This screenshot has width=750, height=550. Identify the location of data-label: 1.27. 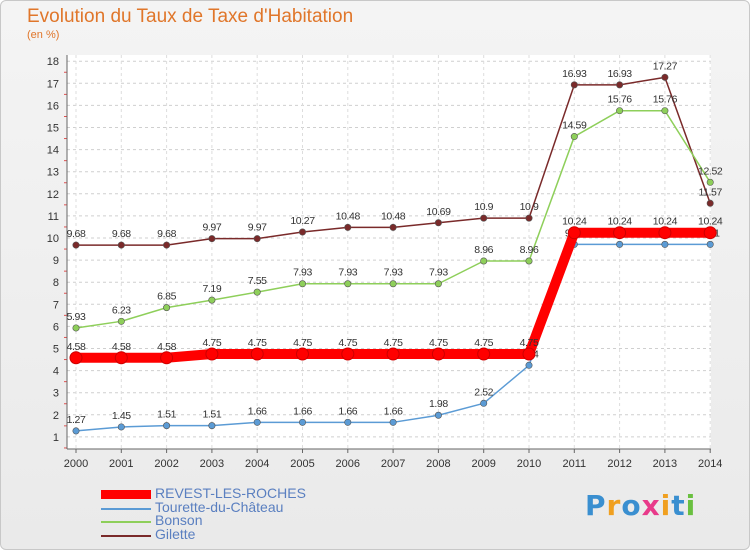
(76, 420).